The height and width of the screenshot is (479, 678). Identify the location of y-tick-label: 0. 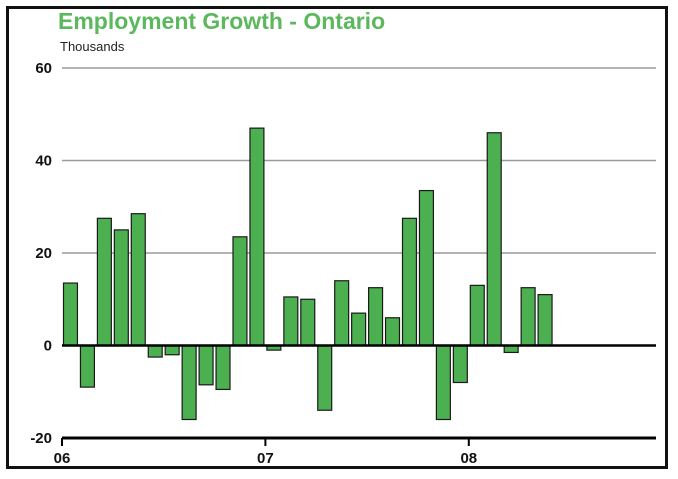
(48, 346).